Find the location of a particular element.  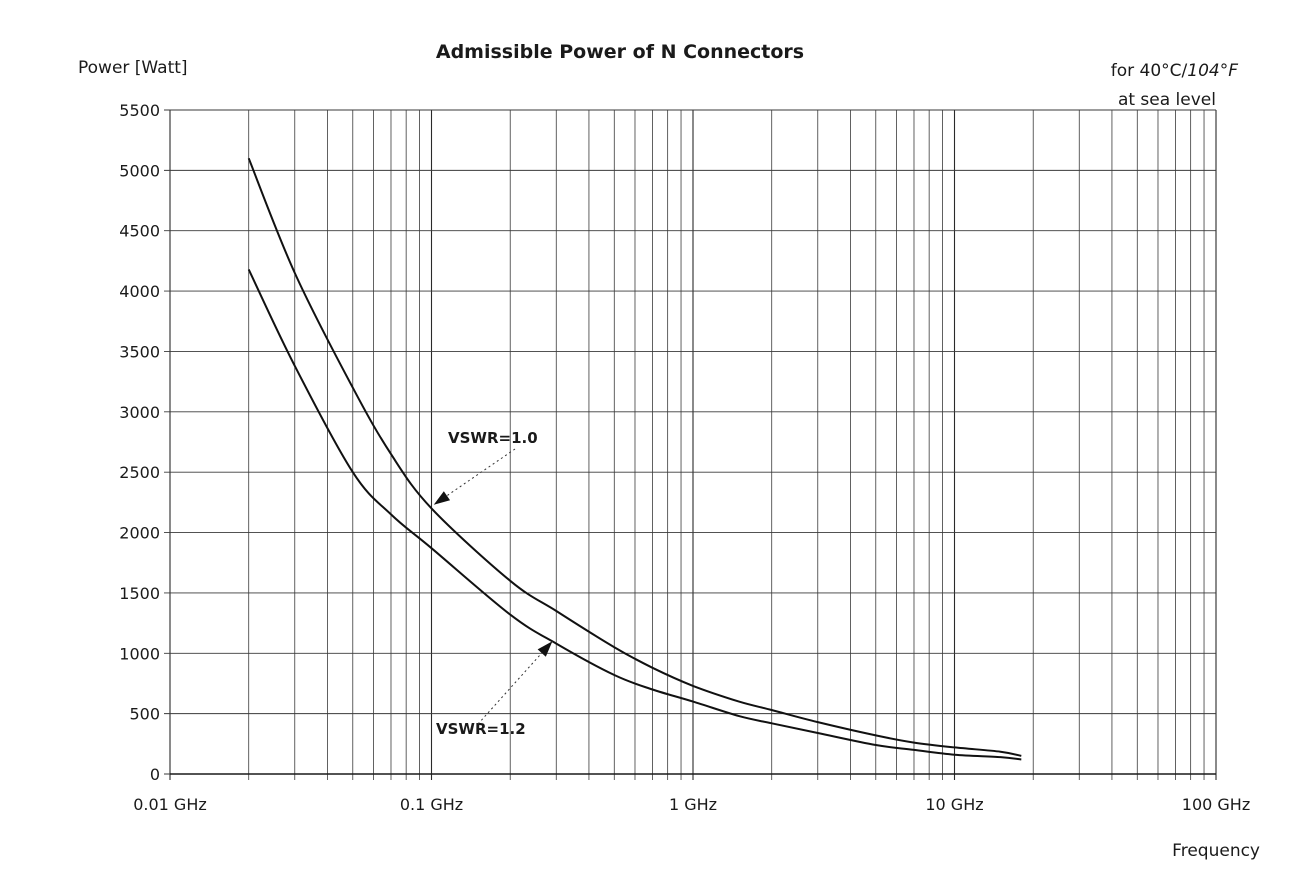

annotations: VSWR=1.0 VSWR=1.2 is located at coordinates (493, 583).